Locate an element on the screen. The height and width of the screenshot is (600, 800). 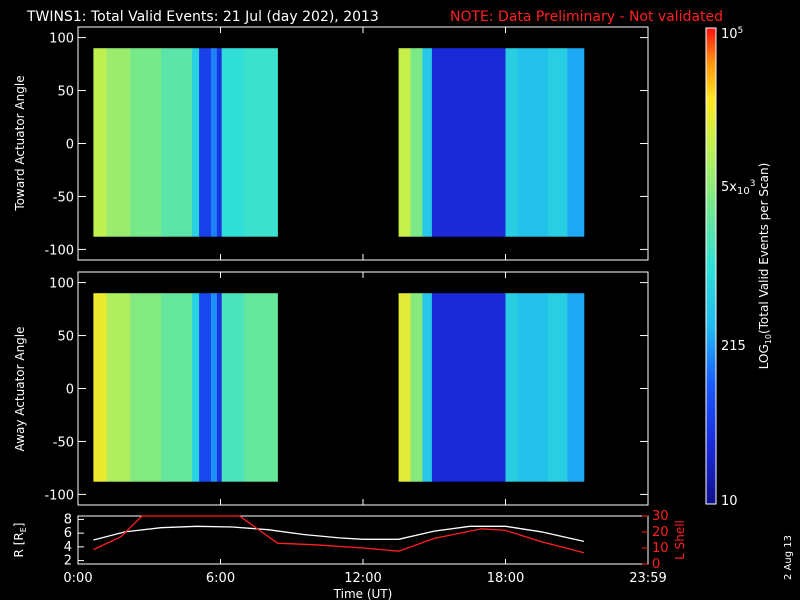
radius-ylabel: R [RE] is located at coordinates (20, 540).